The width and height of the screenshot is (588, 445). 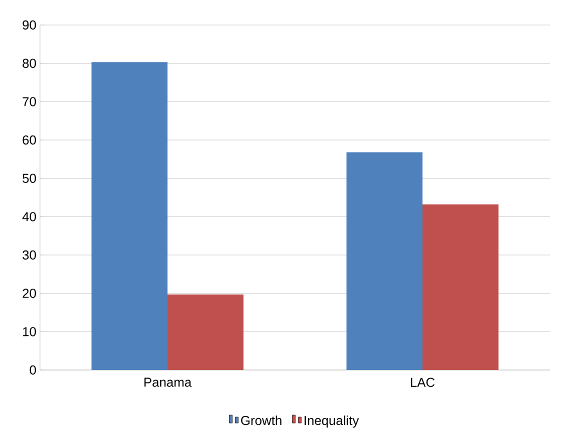 I want to click on y-tick-label: 90, so click(x=29, y=25).